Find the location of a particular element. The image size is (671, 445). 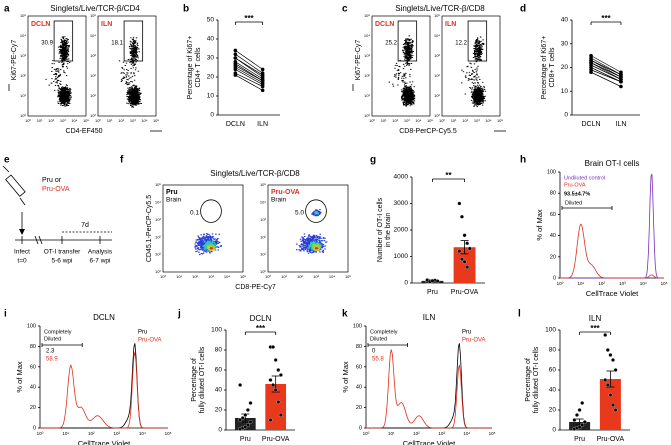

y-axis-label: Percentage of is located at coordinates (528, 380).